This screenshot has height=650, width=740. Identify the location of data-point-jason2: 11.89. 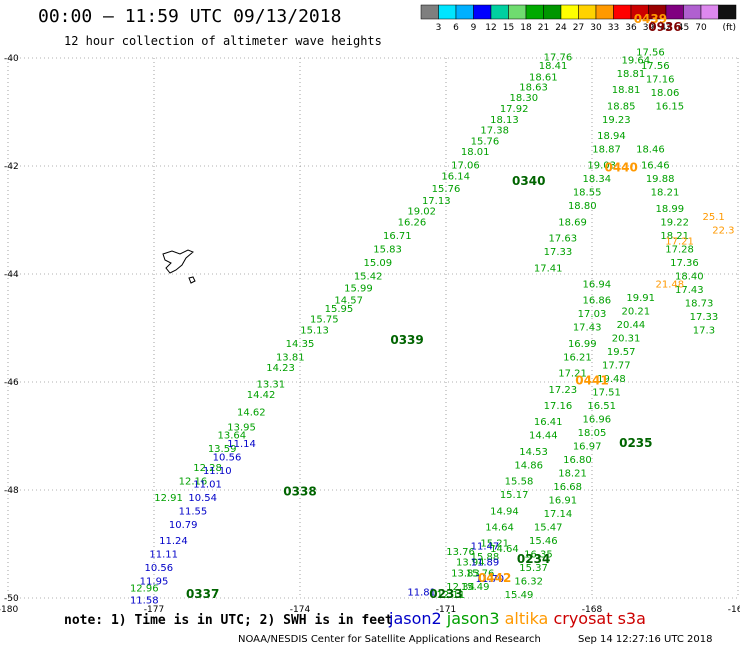
(485, 563).